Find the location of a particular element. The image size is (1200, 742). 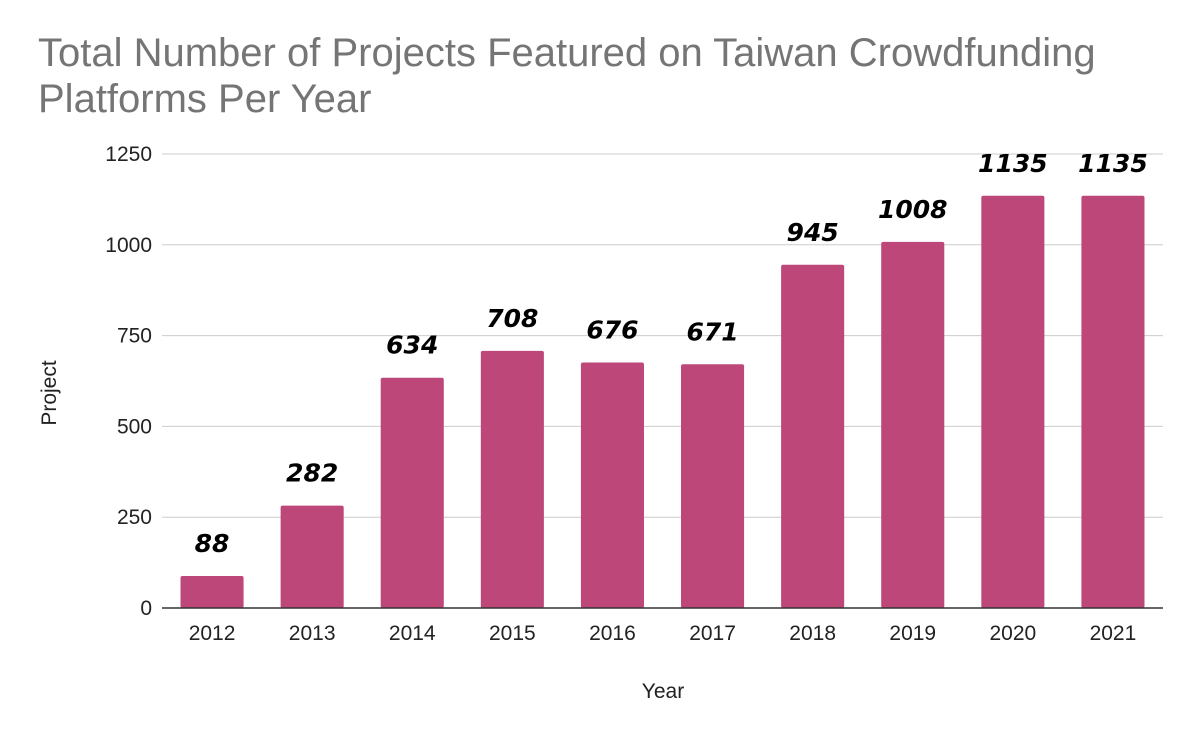

x-axis-title: Year is located at coordinates (663, 691).